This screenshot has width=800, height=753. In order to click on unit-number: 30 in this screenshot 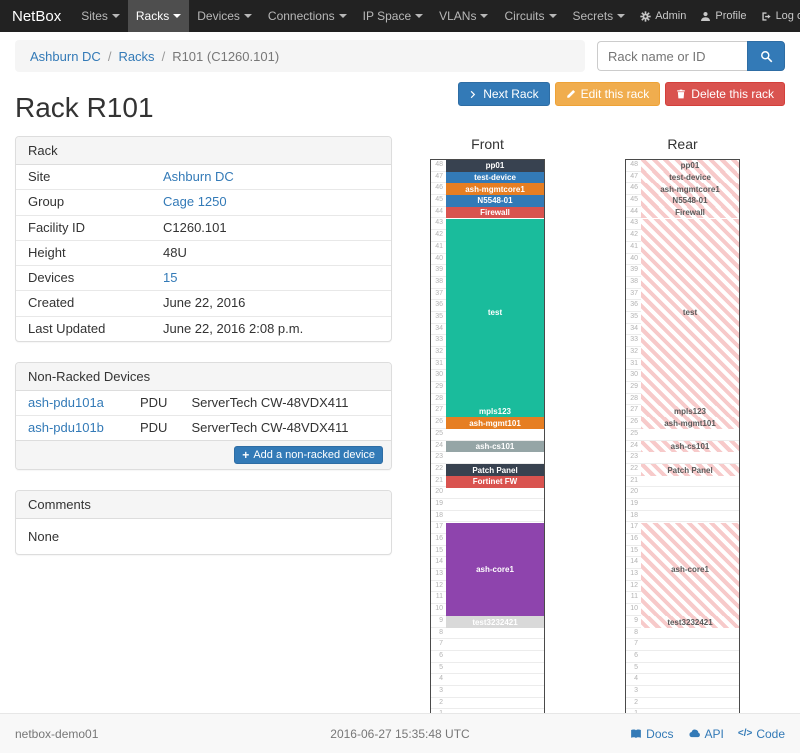, I will do `click(439, 375)`.